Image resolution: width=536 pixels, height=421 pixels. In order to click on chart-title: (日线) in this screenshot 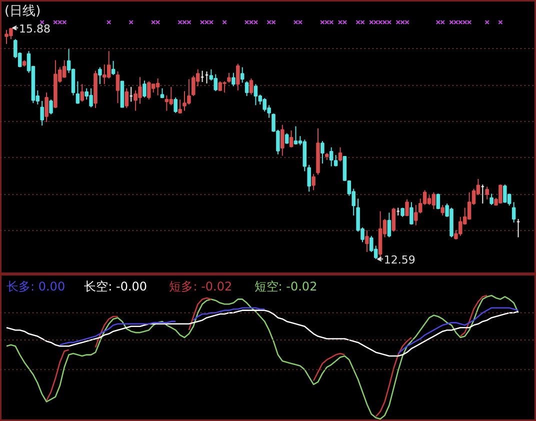, I will do `click(22, 11)`.